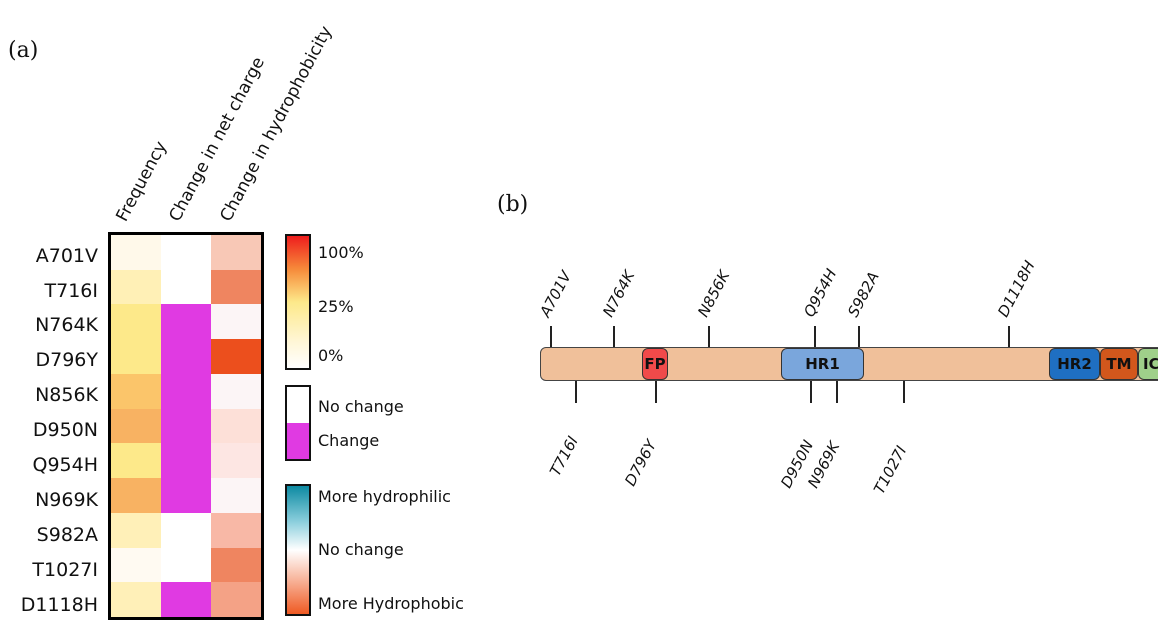 The height and width of the screenshot is (620, 1158). Describe the element at coordinates (384, 496) in the screenshot. I see `legend-more-hydrophilic: More hydrophilic` at that location.